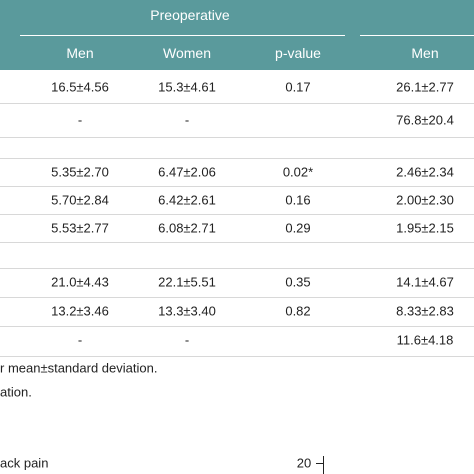 The height and width of the screenshot is (474, 474). What do you see at coordinates (298, 53) in the screenshot?
I see `column-header: p-value` at bounding box center [298, 53].